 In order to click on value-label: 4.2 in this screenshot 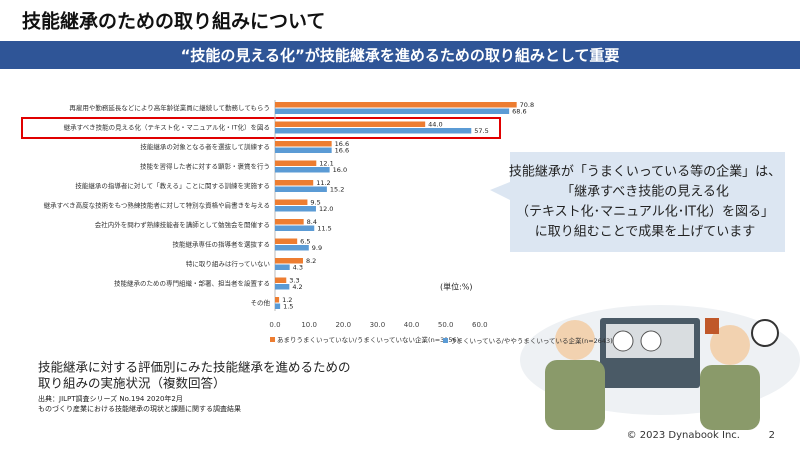, I will do `click(297, 287)`.